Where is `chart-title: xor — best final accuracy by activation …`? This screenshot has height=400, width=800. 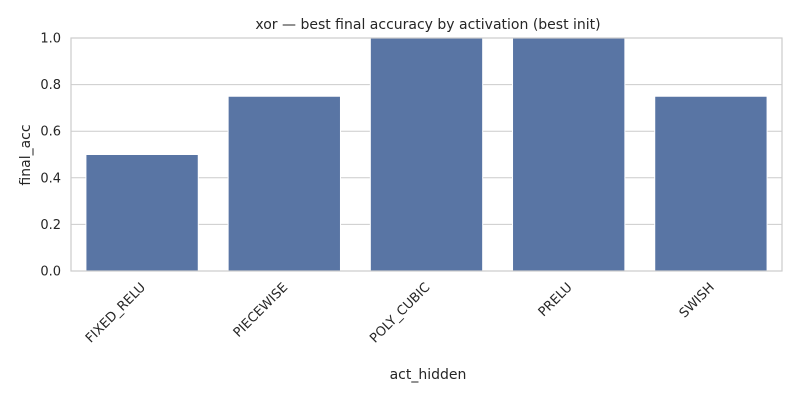
chart-title: xor — best final accuracy by activation … is located at coordinates (427, 25).